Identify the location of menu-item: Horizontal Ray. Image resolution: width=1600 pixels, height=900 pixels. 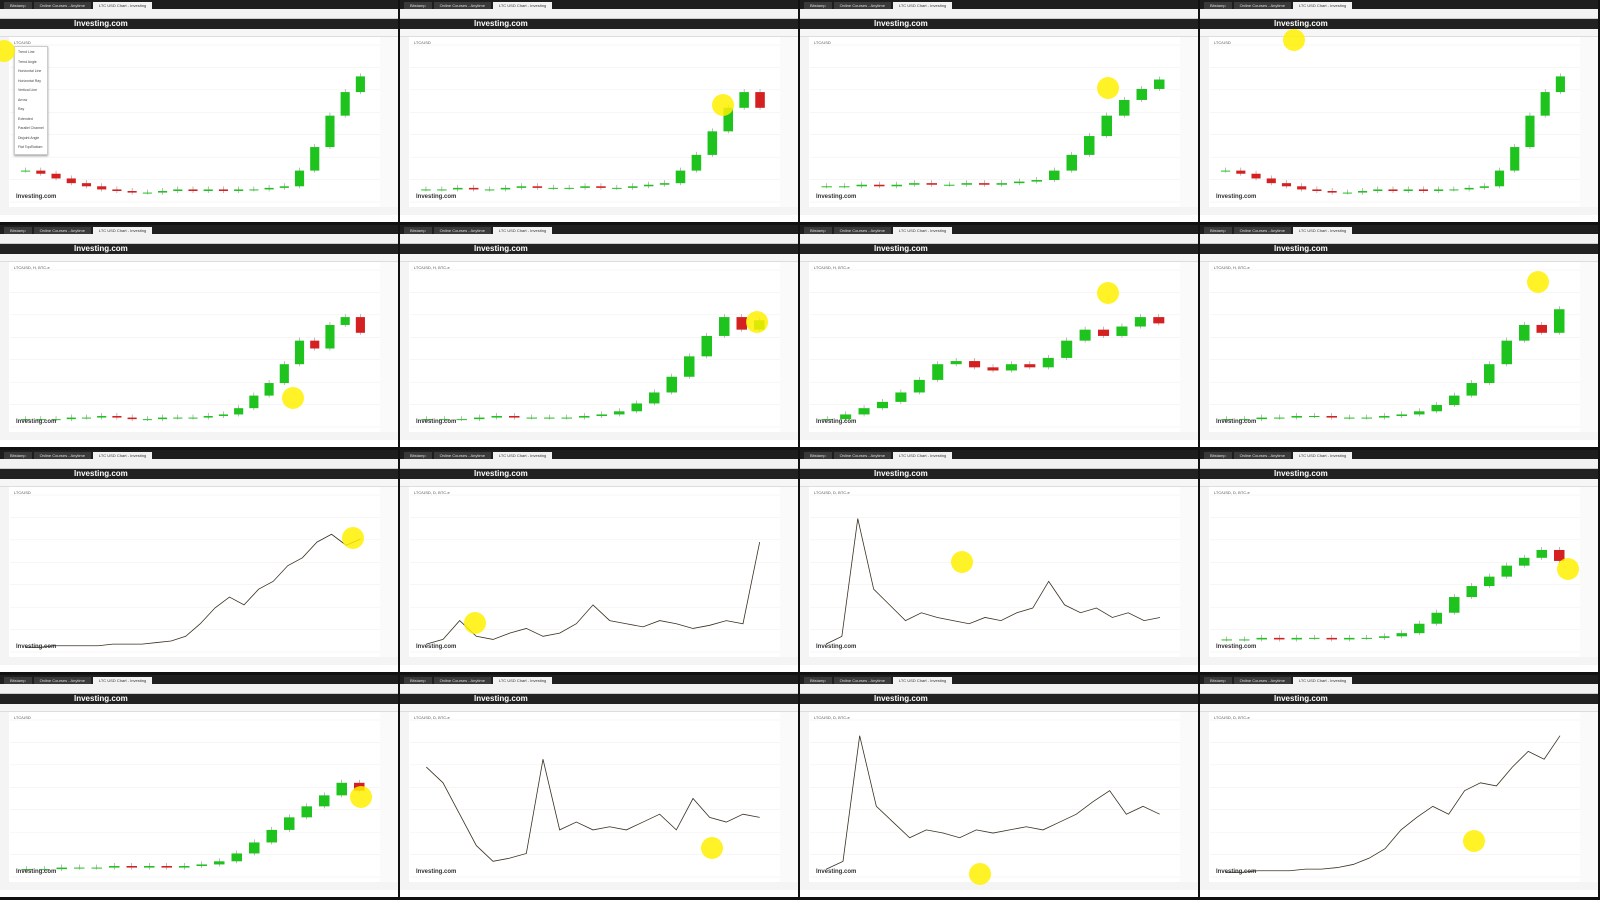
(29, 80).